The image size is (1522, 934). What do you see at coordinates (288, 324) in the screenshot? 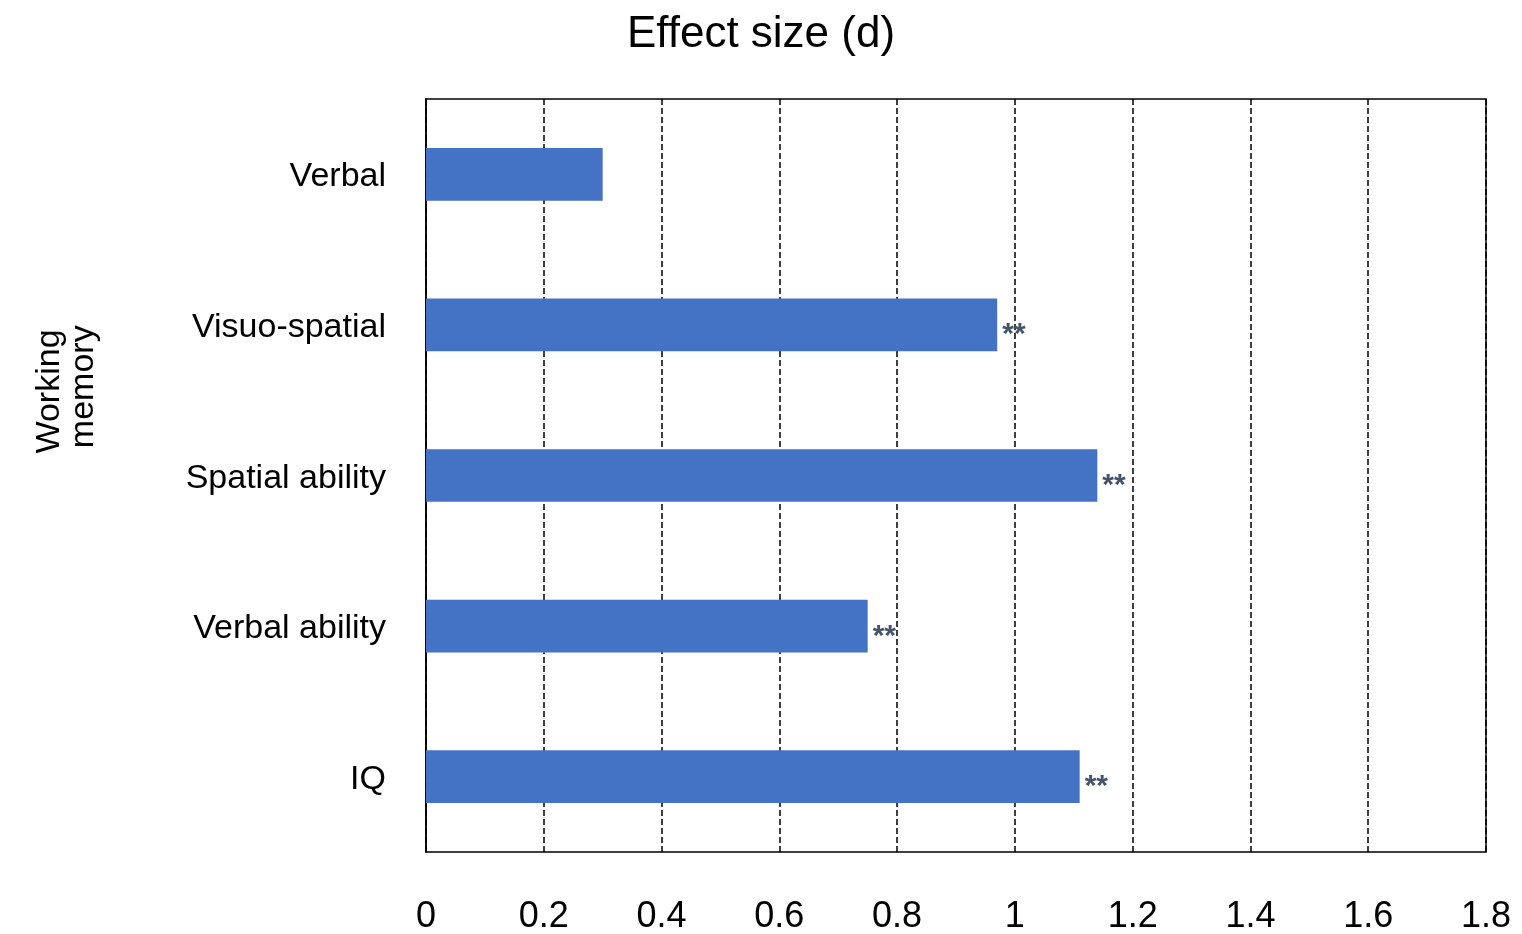
I see `y-tick-label: Visuo-spatial` at bounding box center [288, 324].